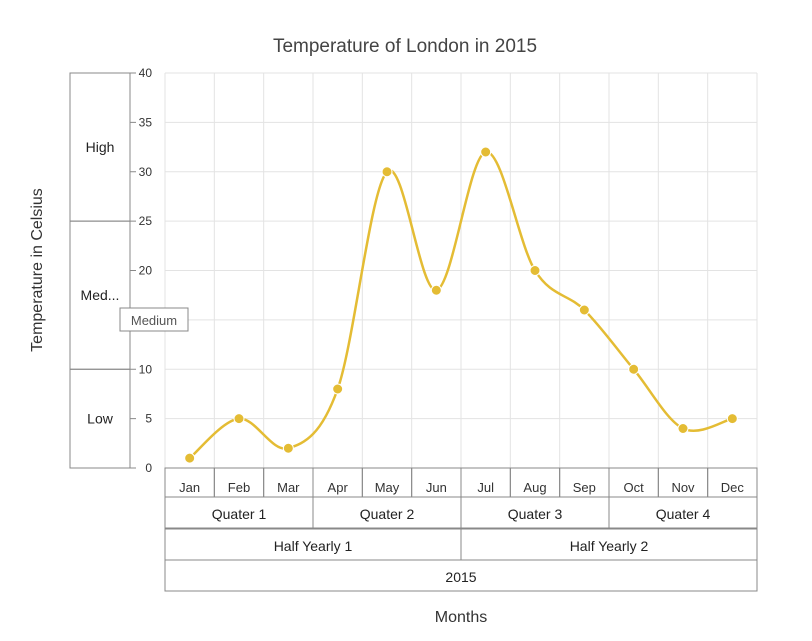 Image resolution: width=812 pixels, height=641 pixels. I want to click on x-band-label: Quater 3, so click(535, 514).